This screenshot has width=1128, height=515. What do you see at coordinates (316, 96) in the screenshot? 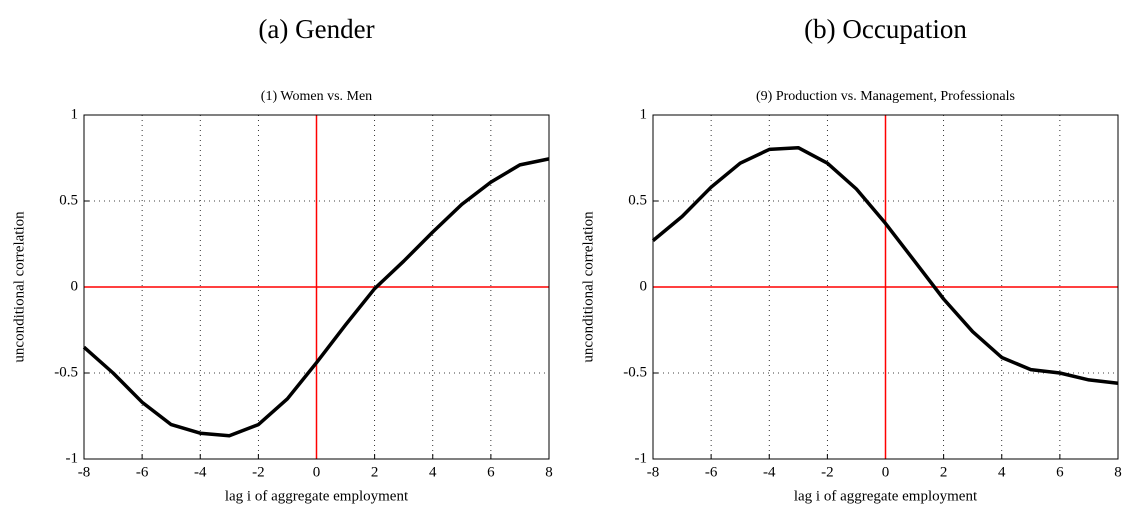
I see `chart-title: (1) Women vs. Men` at bounding box center [316, 96].